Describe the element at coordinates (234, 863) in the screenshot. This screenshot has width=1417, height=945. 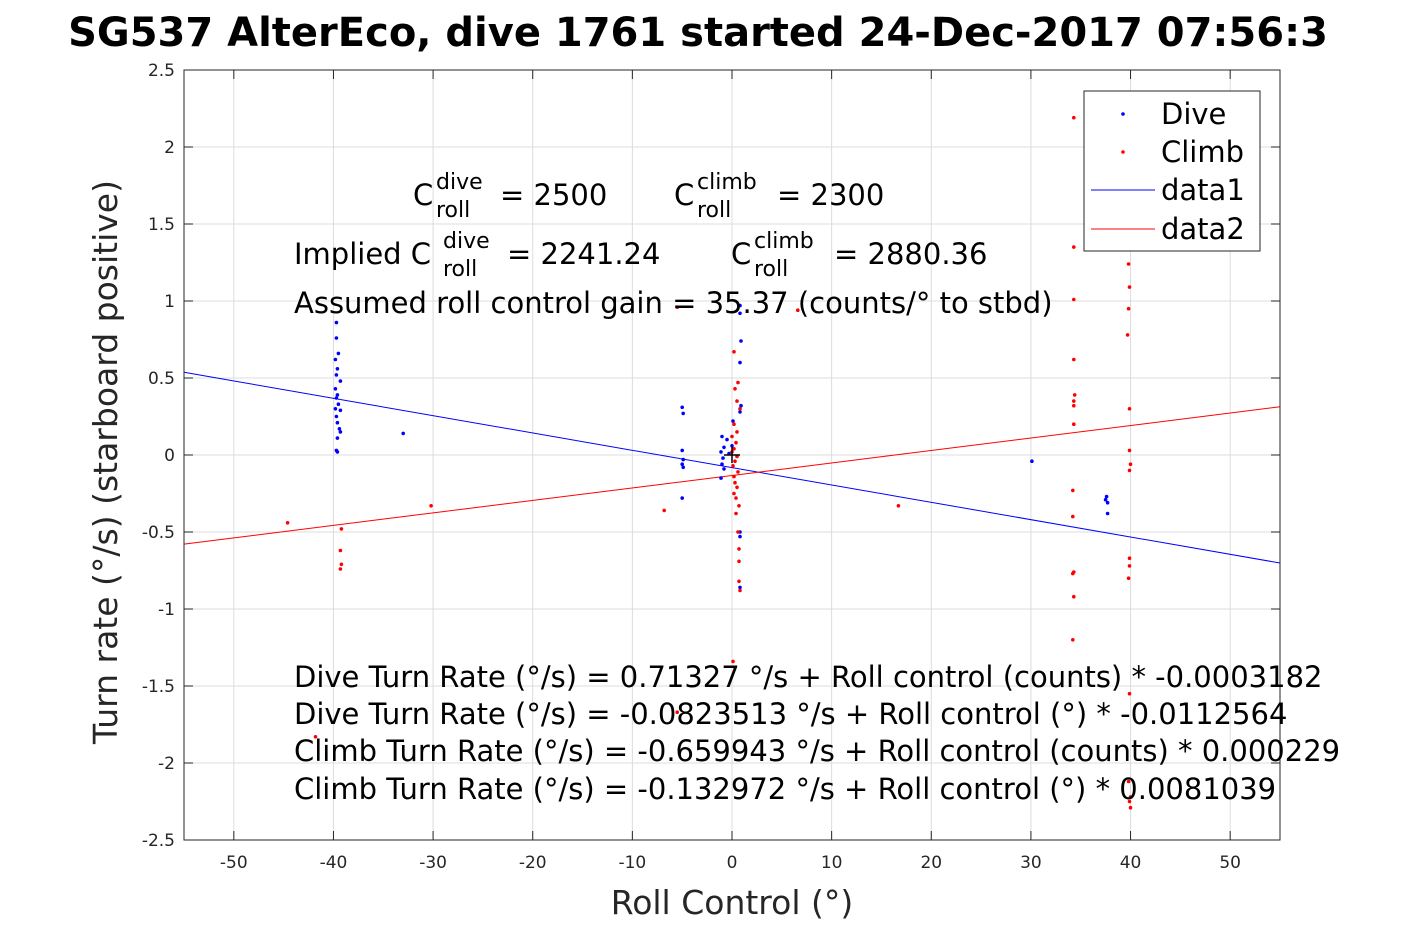
I see `x-tick-label: -50` at that location.